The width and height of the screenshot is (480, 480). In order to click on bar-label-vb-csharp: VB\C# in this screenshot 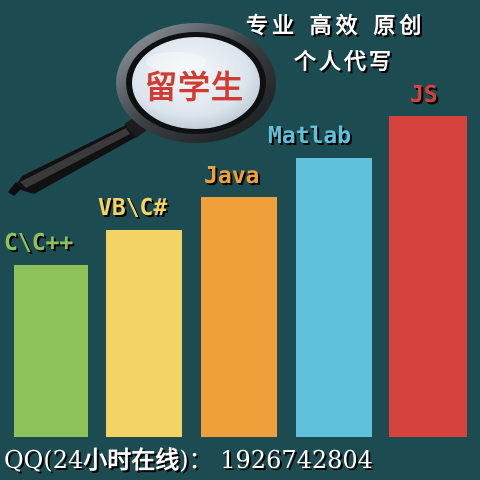, I will do `click(133, 208)`.